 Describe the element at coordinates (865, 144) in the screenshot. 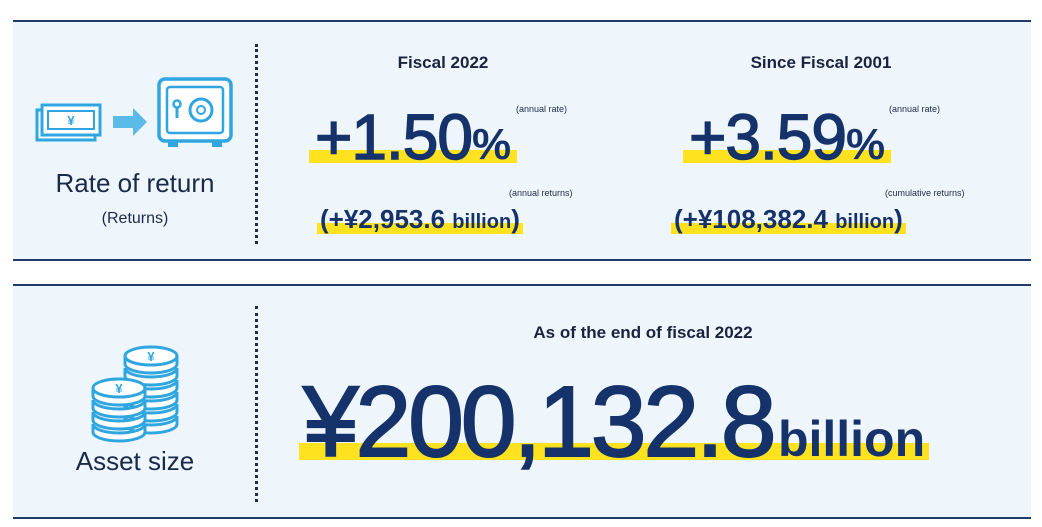

I see `since-2001-rate-unit: %` at that location.